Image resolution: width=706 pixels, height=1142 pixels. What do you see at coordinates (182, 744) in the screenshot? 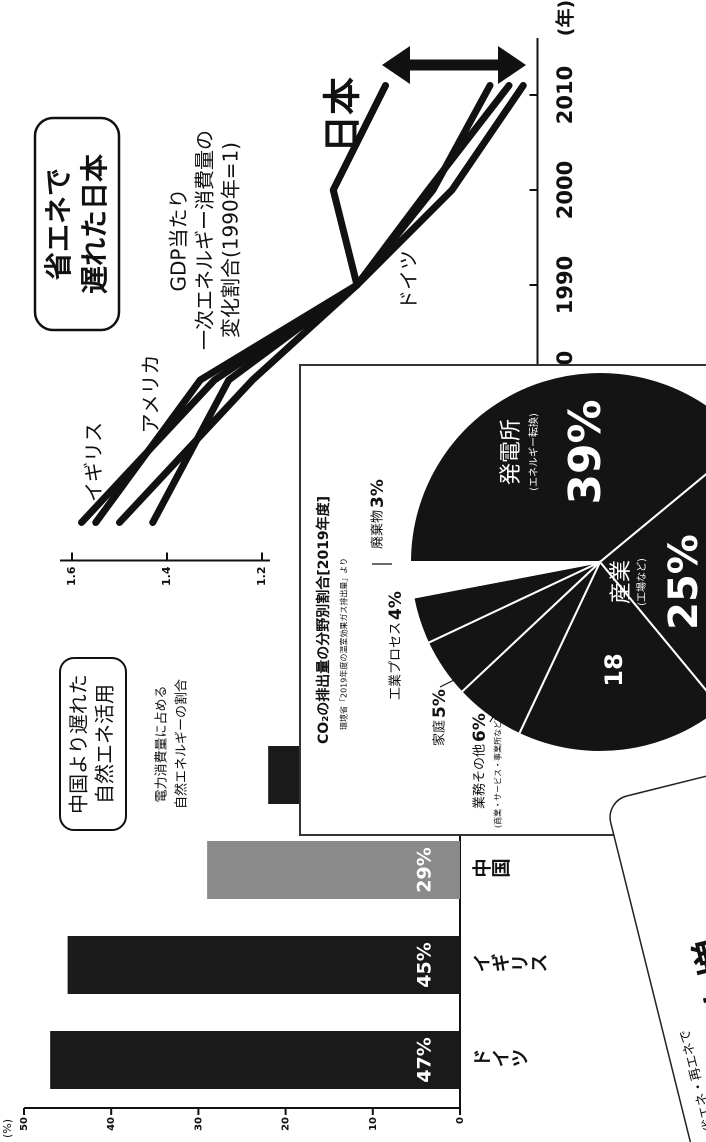
I see `chart-subtitle: 自然エネルギーの割合` at bounding box center [182, 744].